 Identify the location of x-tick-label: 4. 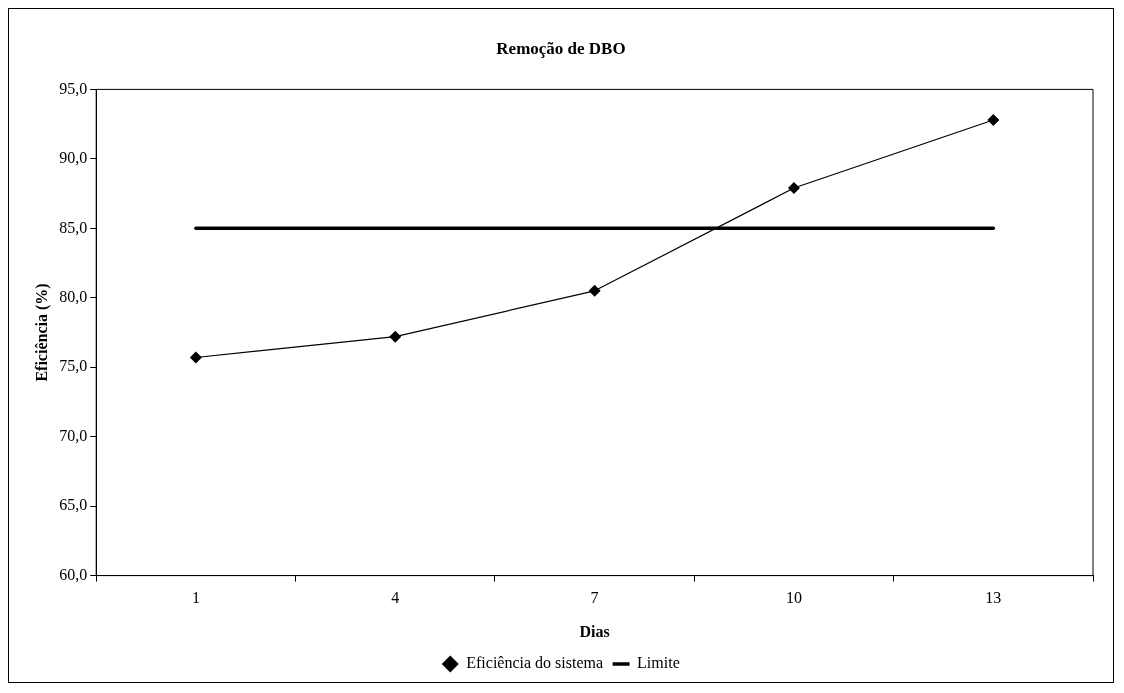
(395, 598).